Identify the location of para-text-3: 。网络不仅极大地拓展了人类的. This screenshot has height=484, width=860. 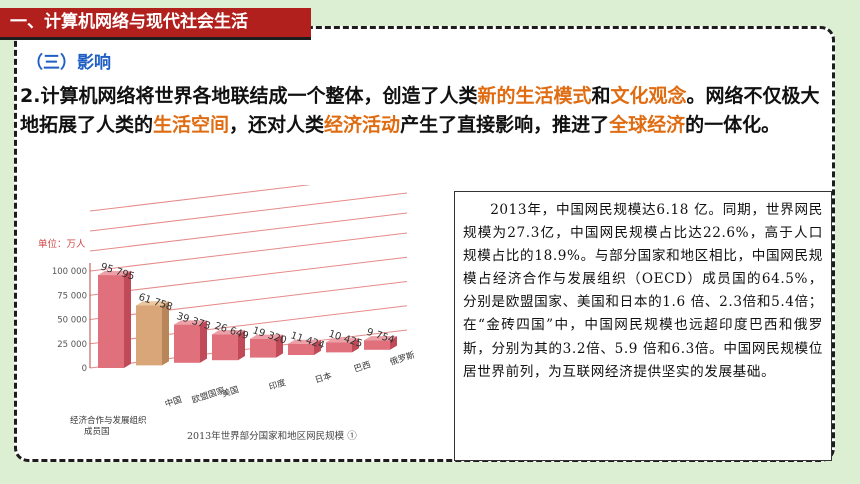
(420, 110).